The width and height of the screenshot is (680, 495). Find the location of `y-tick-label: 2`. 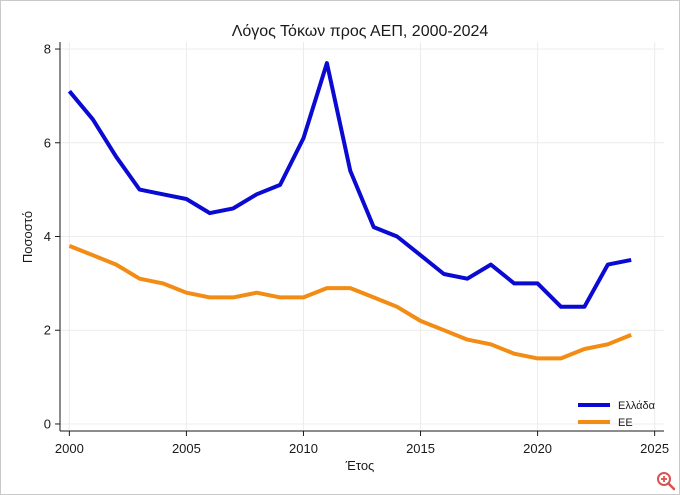

y-tick-label: 2 is located at coordinates (47, 330).